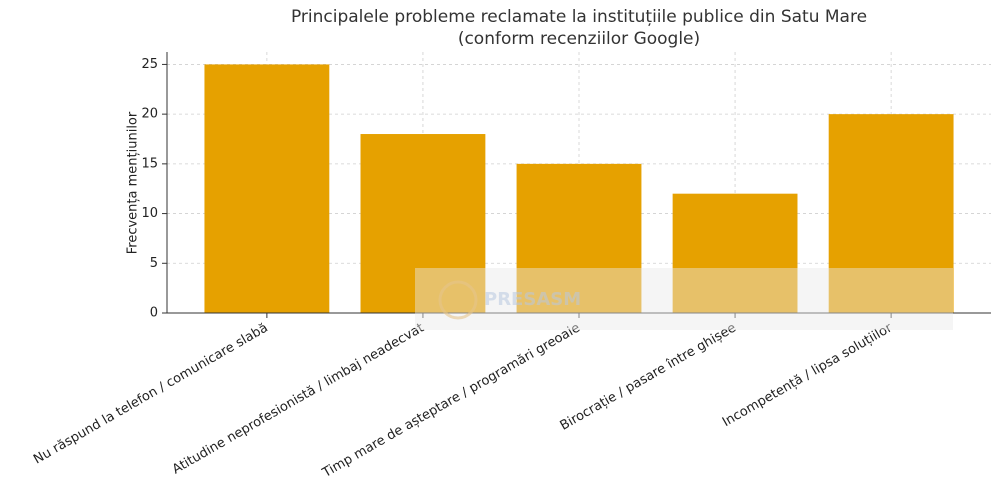  Describe the element at coordinates (579, 39) in the screenshot. I see `chart-subtitle: (conform recenziilor Google)` at that location.